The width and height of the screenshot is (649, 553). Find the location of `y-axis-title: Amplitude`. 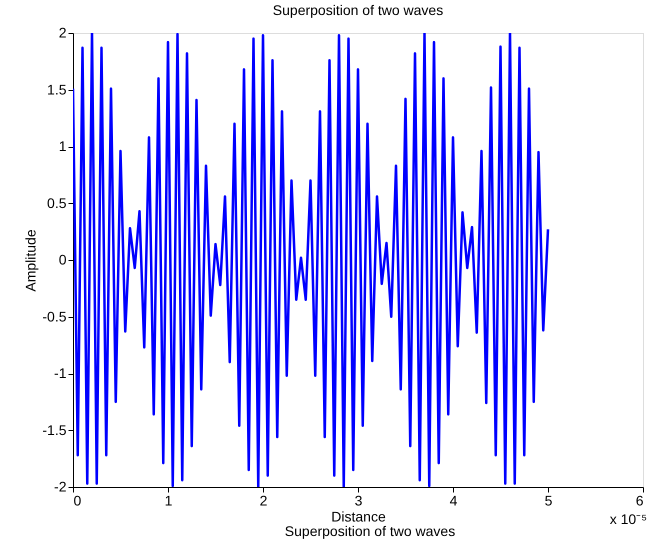

y-axis-title: Amplitude is located at coordinates (30, 260).